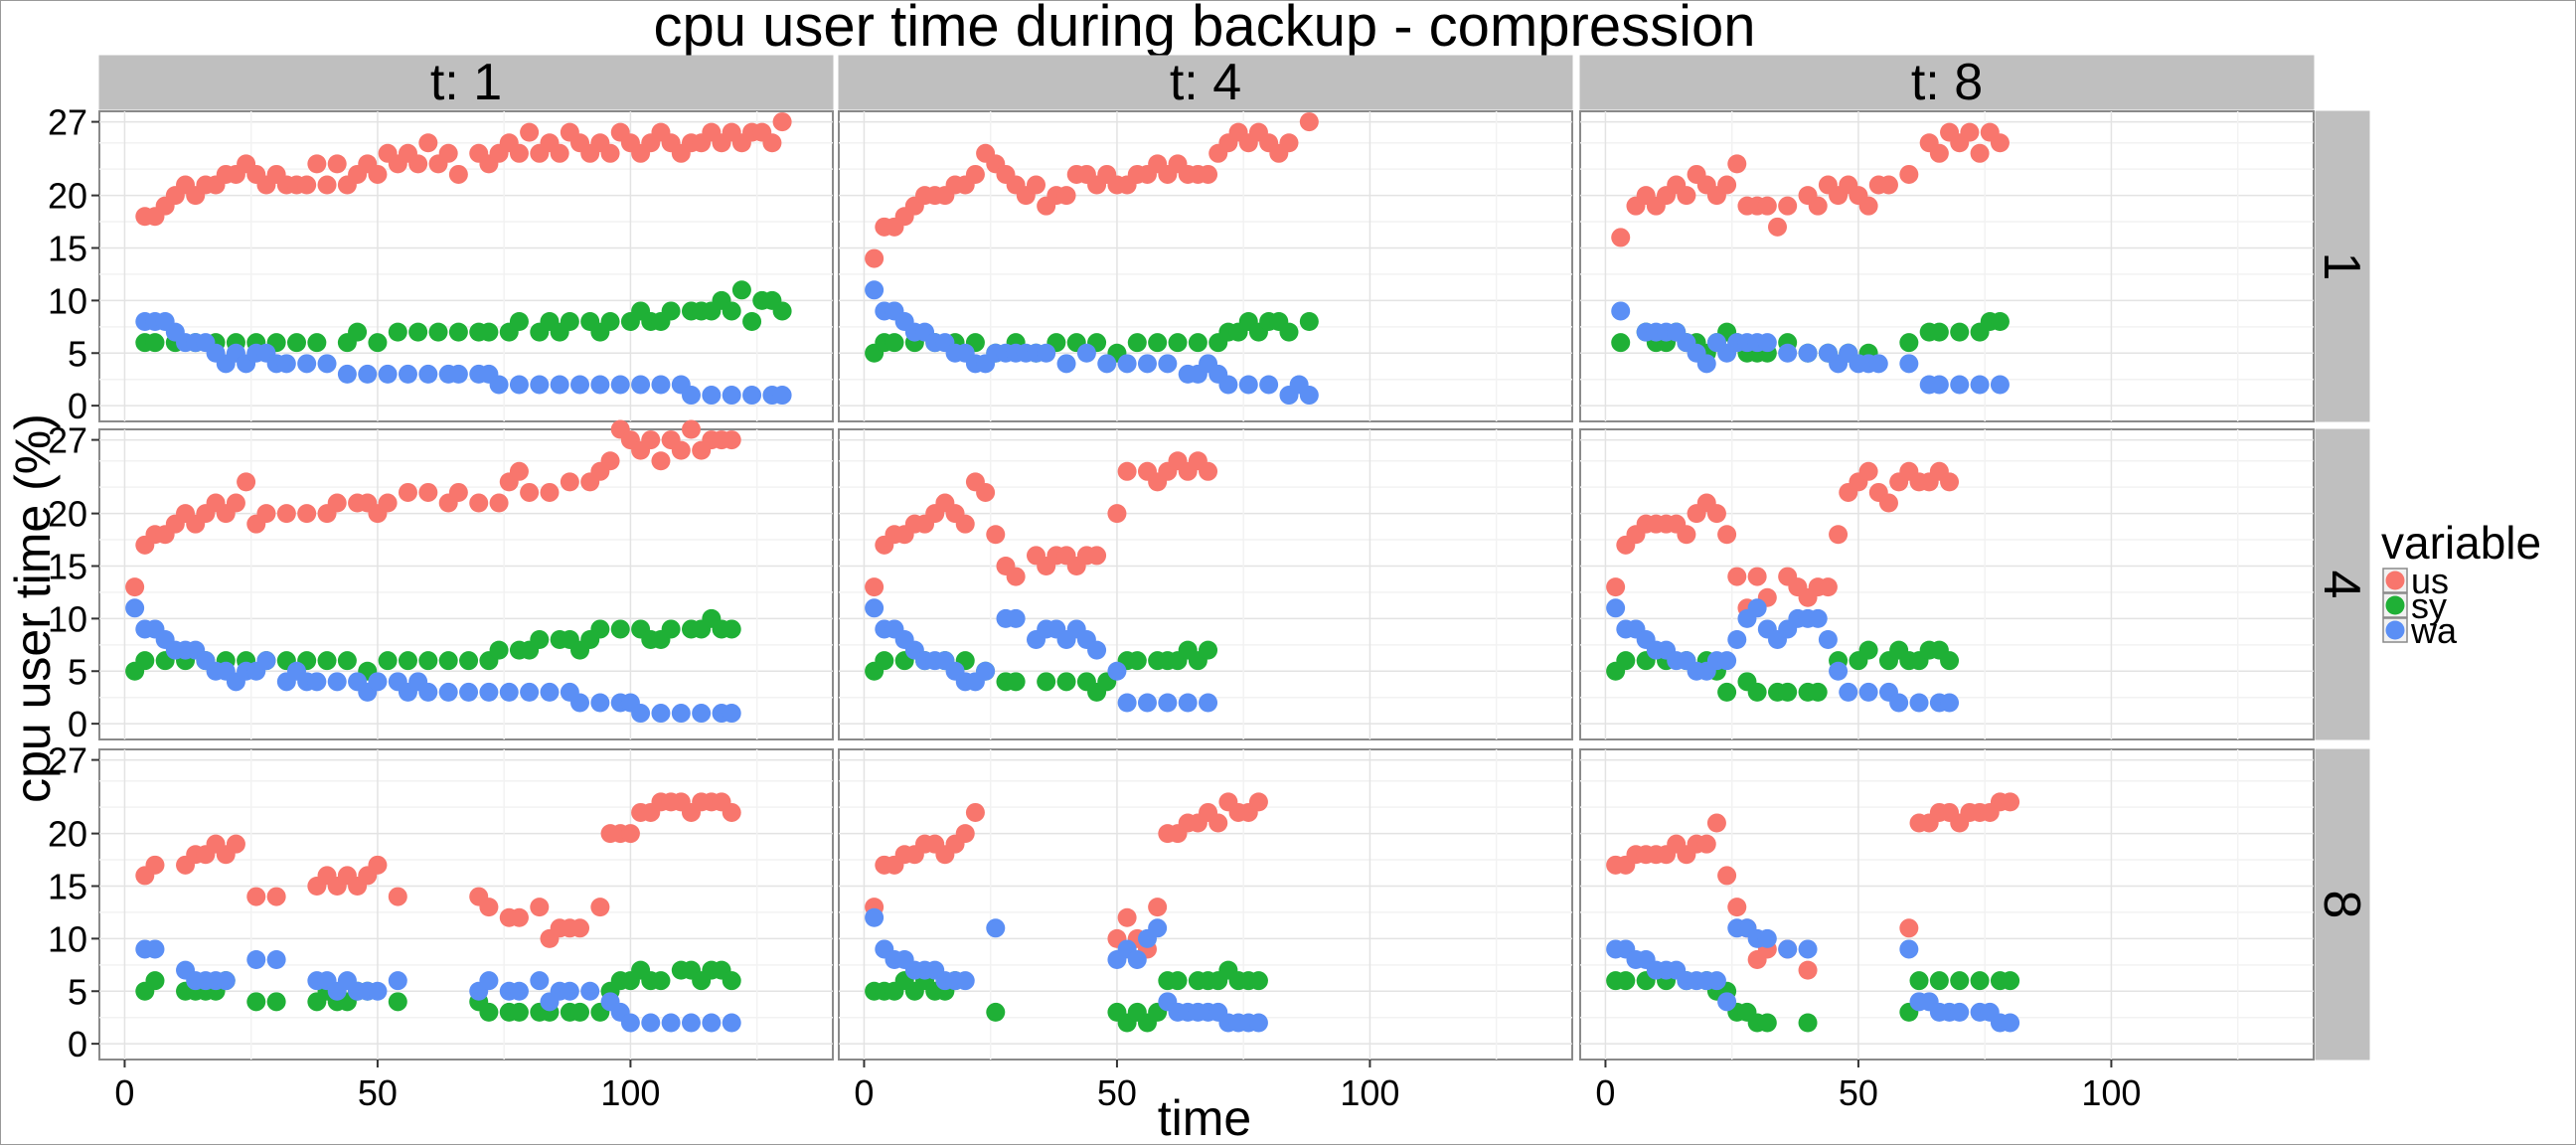  I want to click on y-tick-label: 20, so click(67, 196).